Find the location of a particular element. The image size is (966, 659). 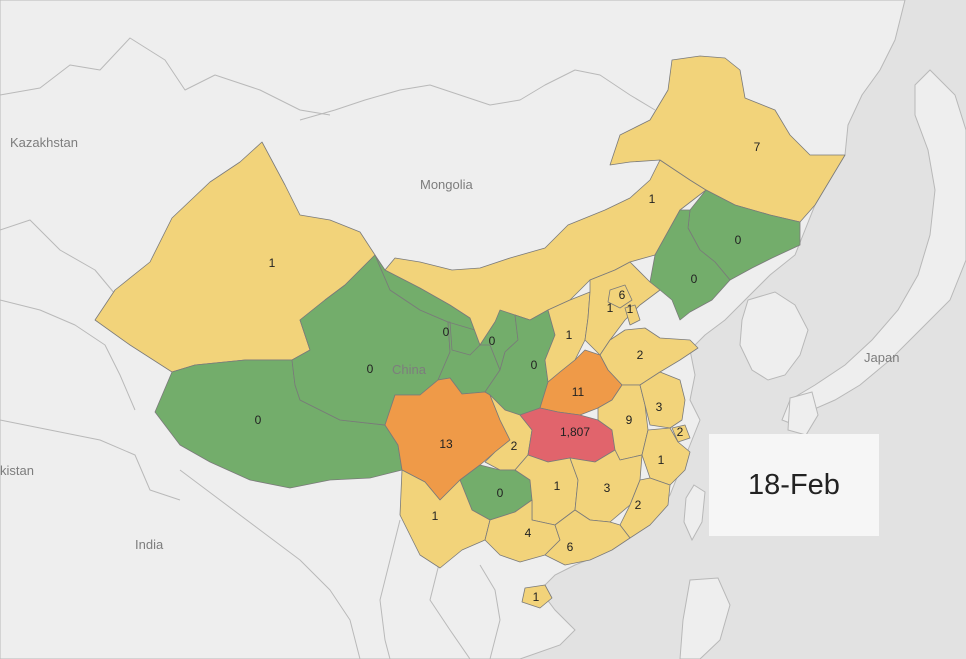

border-central-asia is located at coordinates (68, 355).